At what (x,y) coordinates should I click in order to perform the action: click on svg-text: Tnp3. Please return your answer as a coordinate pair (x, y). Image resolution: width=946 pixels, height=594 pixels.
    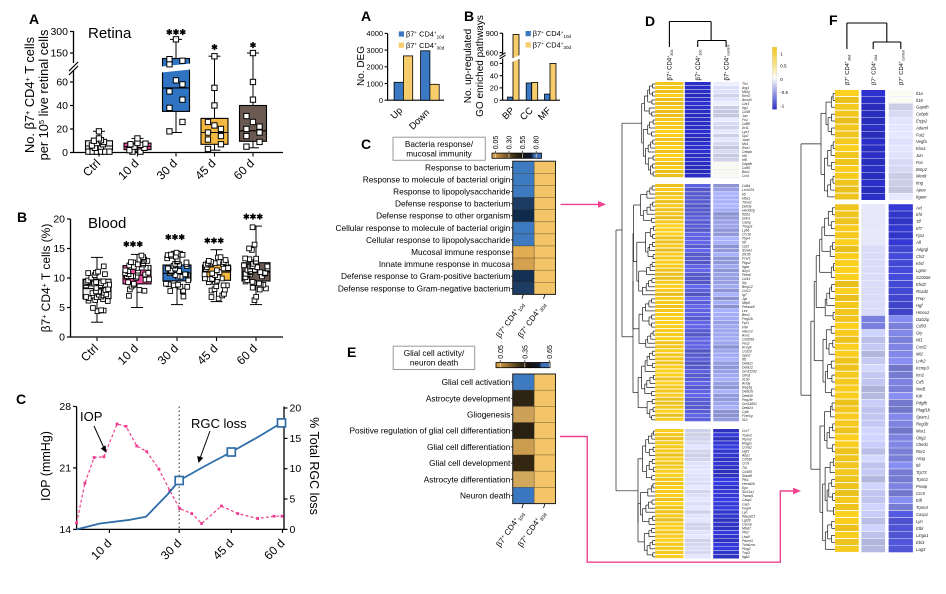
    Looking at the image, I should click on (746, 553).